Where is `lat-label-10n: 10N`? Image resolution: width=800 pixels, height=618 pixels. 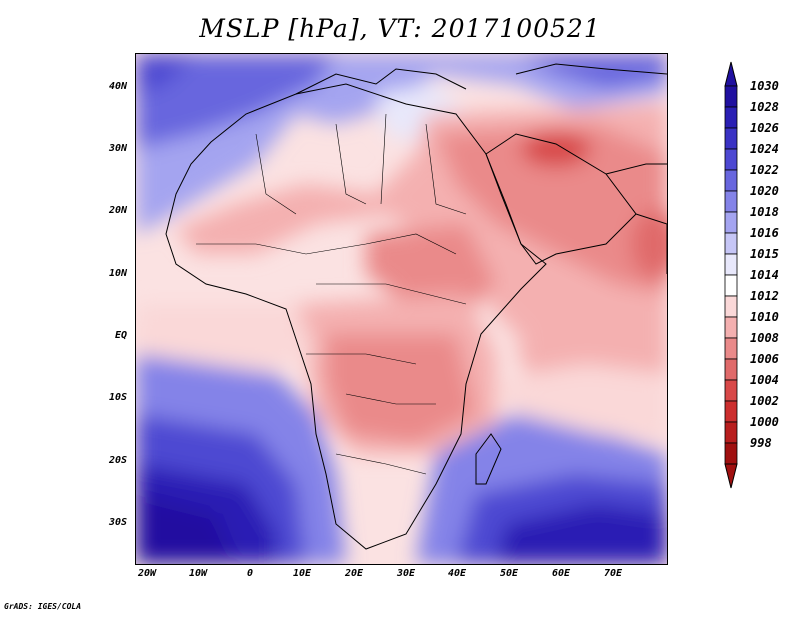 lat-label-10n: 10N is located at coordinates (117, 273).